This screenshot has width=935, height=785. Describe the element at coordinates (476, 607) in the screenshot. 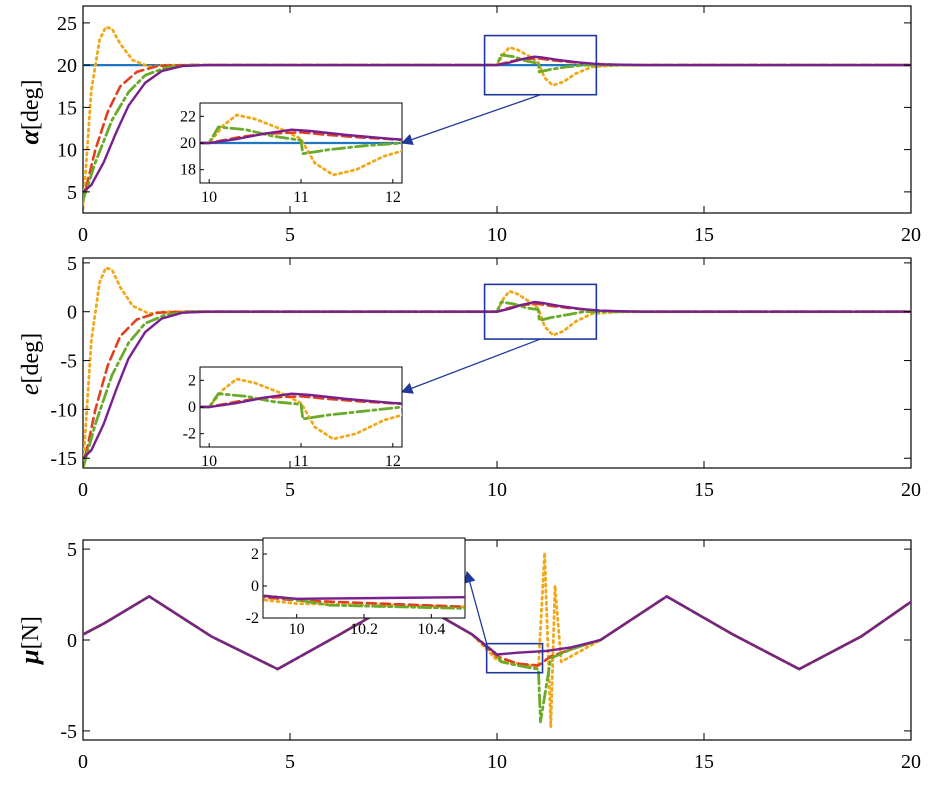

I see `panel-control-zoom-arrow` at that location.